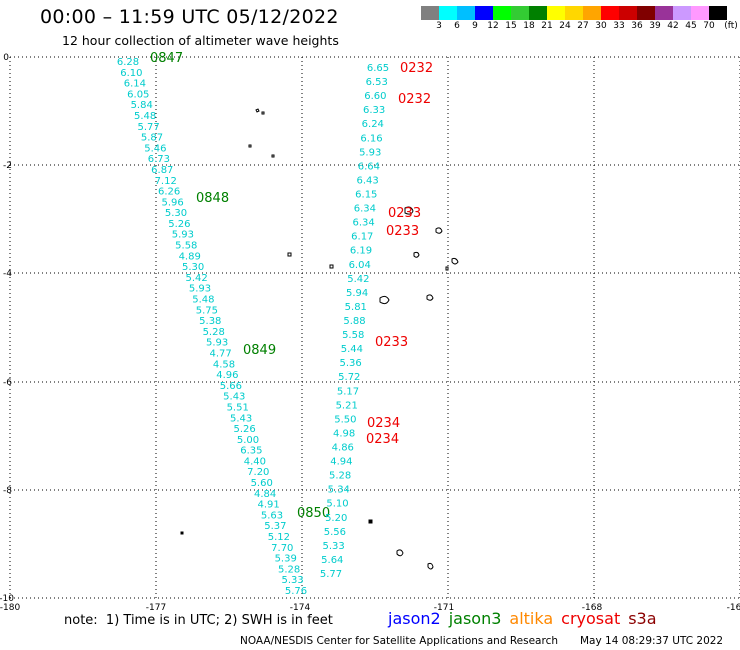 The width and height of the screenshot is (740, 650). What do you see at coordinates (300, 608) in the screenshot?
I see `x-tick-label: -174` at bounding box center [300, 608].